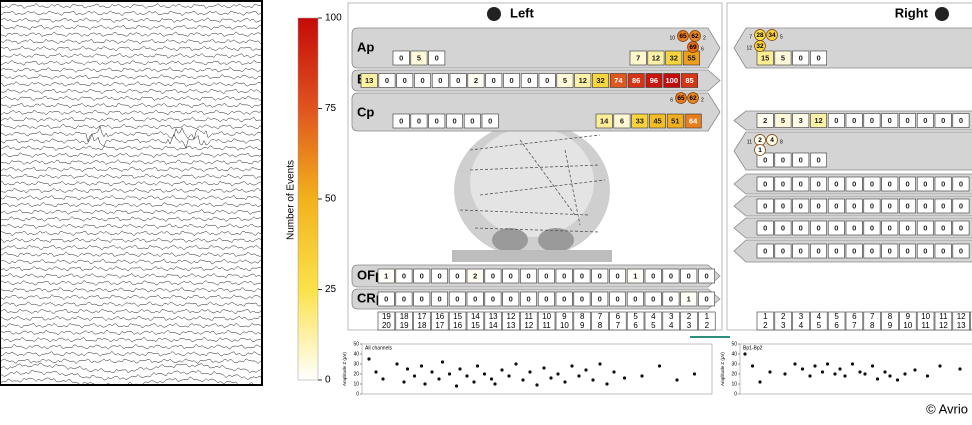  What do you see at coordinates (689, 80) in the screenshot?
I see `event-count: 85` at bounding box center [689, 80].